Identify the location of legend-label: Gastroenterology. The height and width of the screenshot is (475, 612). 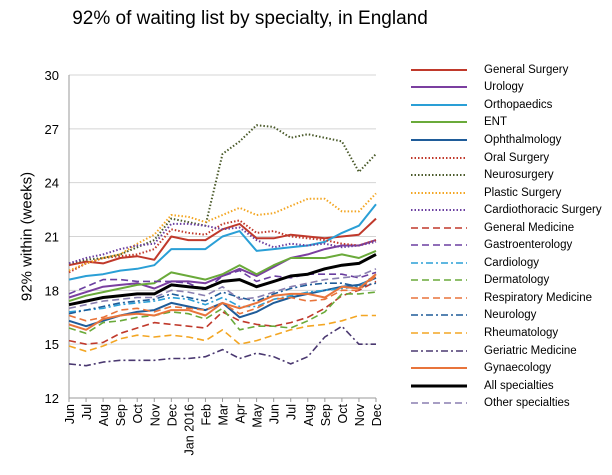
(528, 245).